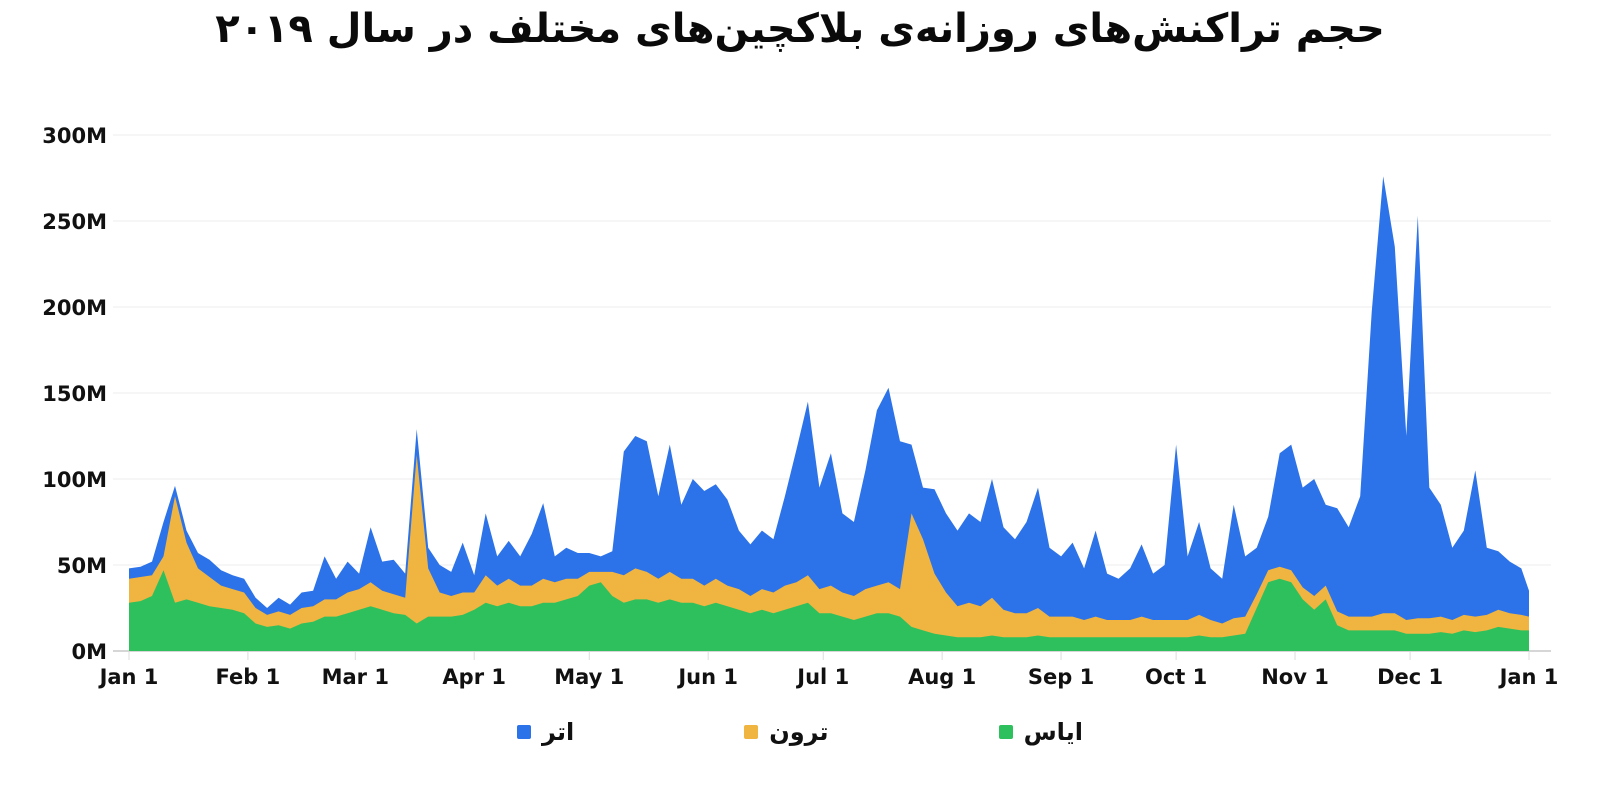 Image resolution: width=1600 pixels, height=794 pixels. I want to click on tron-swatch-icon, so click(751, 732).